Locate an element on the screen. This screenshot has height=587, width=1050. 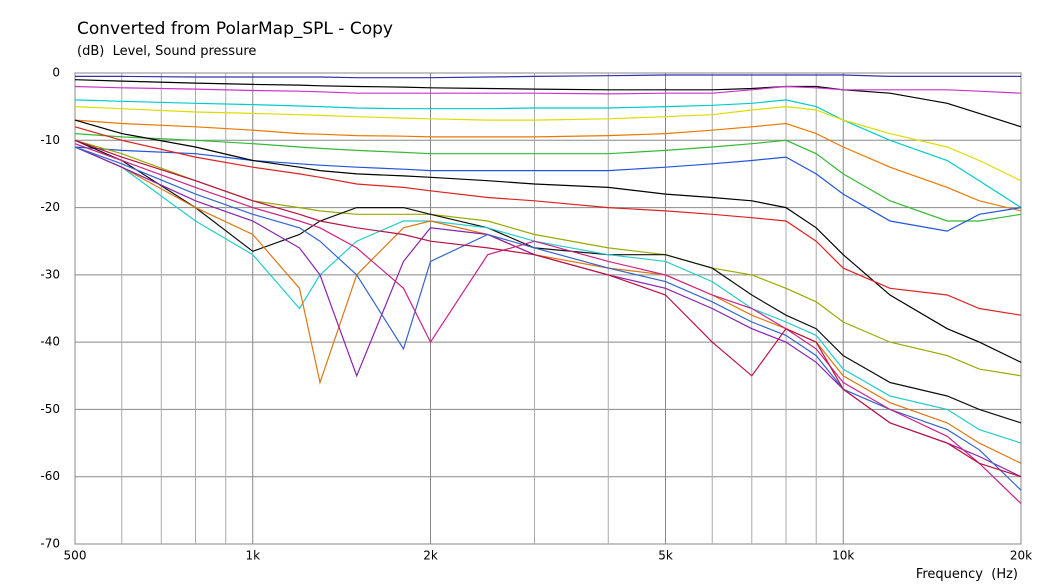
x-tick-label: 1k is located at coordinates (252, 556).